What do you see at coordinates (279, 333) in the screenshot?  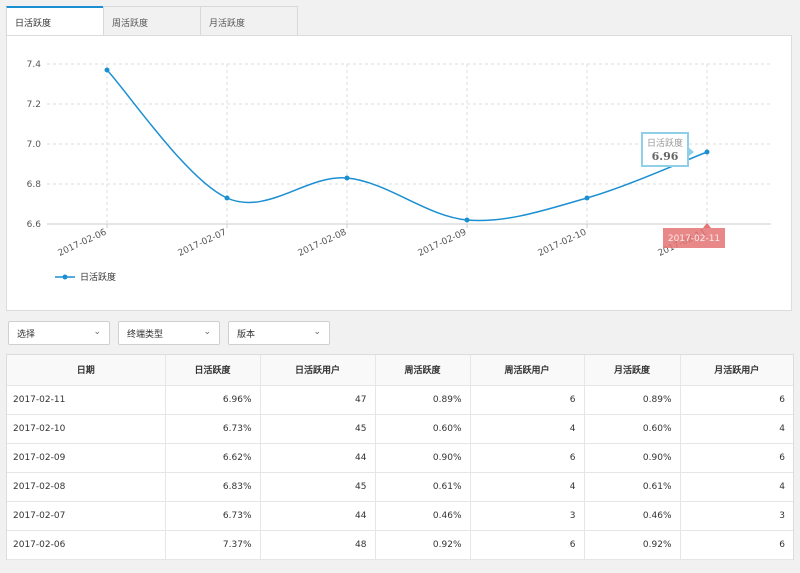 I see `version-dropdown: 版本 ⌄` at bounding box center [279, 333].